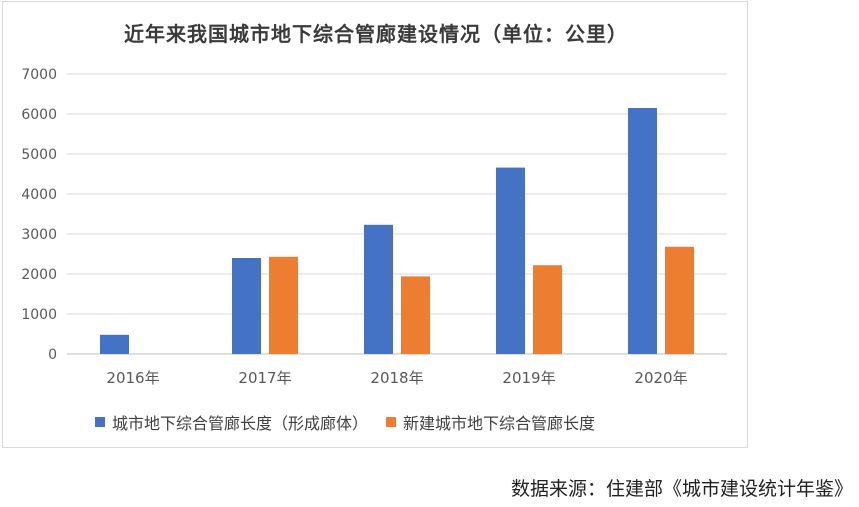 Image resolution: width=859 pixels, height=507 pixels. I want to click on y-tick-label: 3000, so click(39, 235).